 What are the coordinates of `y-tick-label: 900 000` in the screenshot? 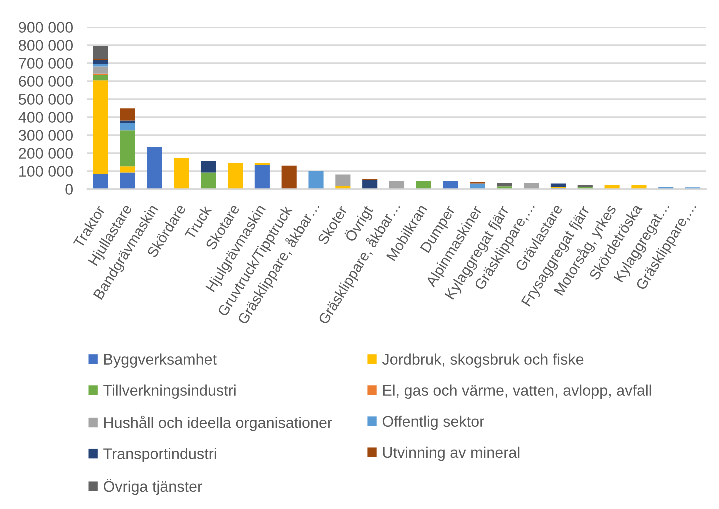 It's located at (46, 27).